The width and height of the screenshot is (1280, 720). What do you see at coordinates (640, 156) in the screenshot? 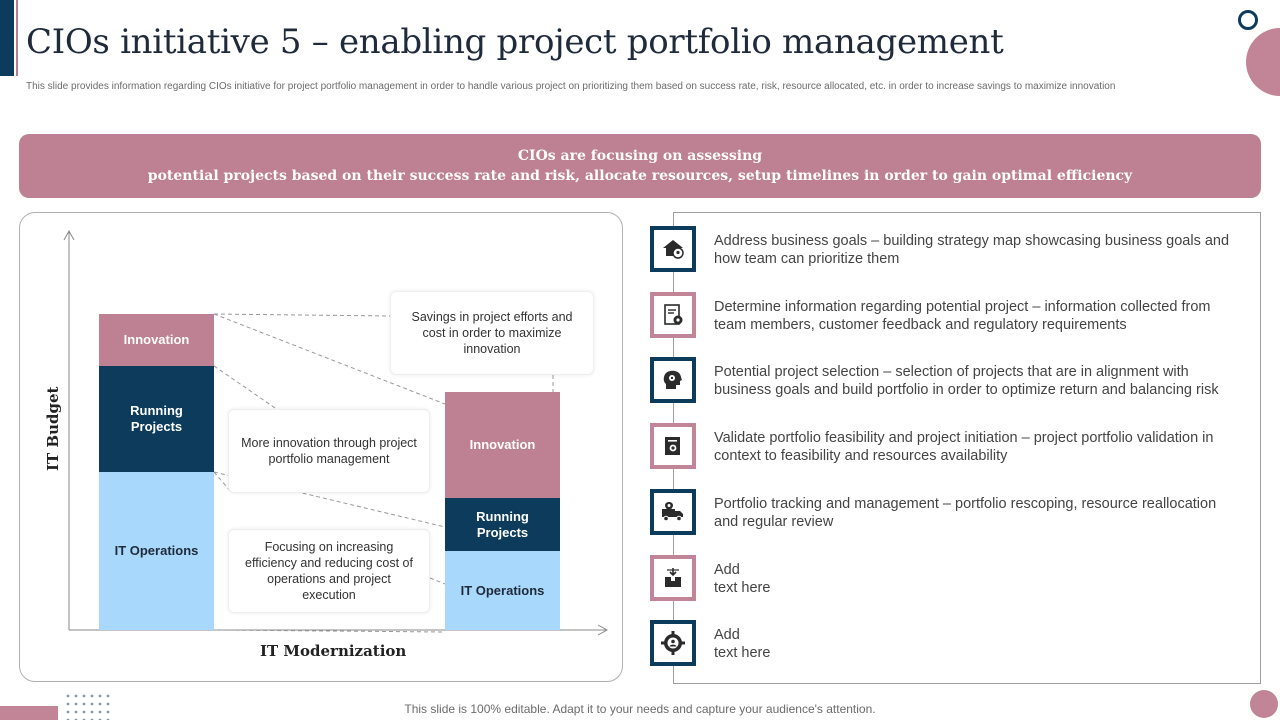
I see `banner-line-1: CIOs are focusing on assessing` at bounding box center [640, 156].